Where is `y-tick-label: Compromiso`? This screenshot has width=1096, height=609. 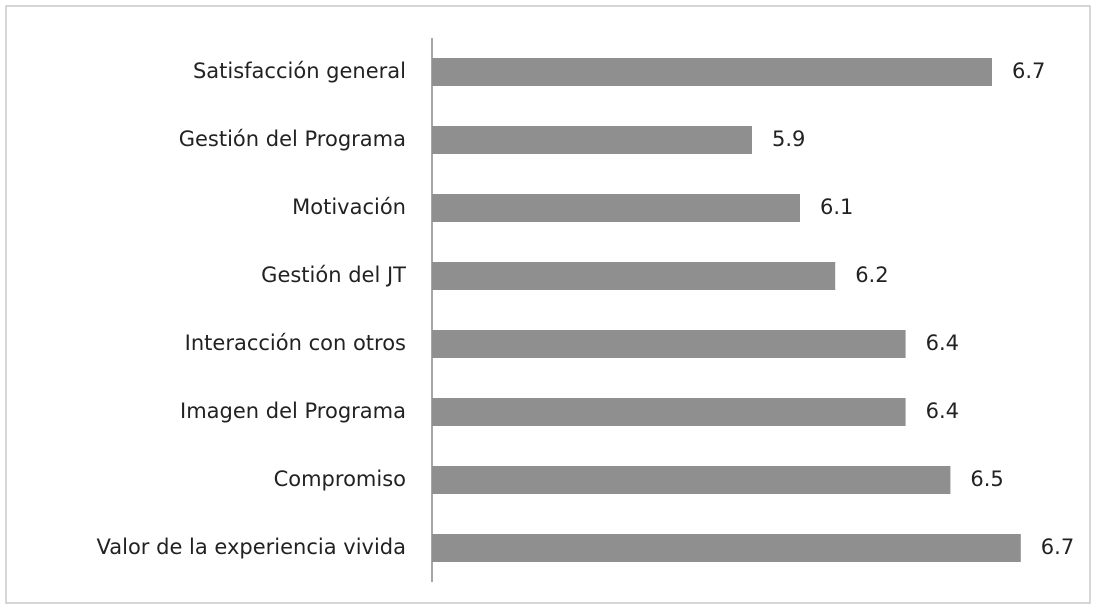 y-tick-label: Compromiso is located at coordinates (340, 479).